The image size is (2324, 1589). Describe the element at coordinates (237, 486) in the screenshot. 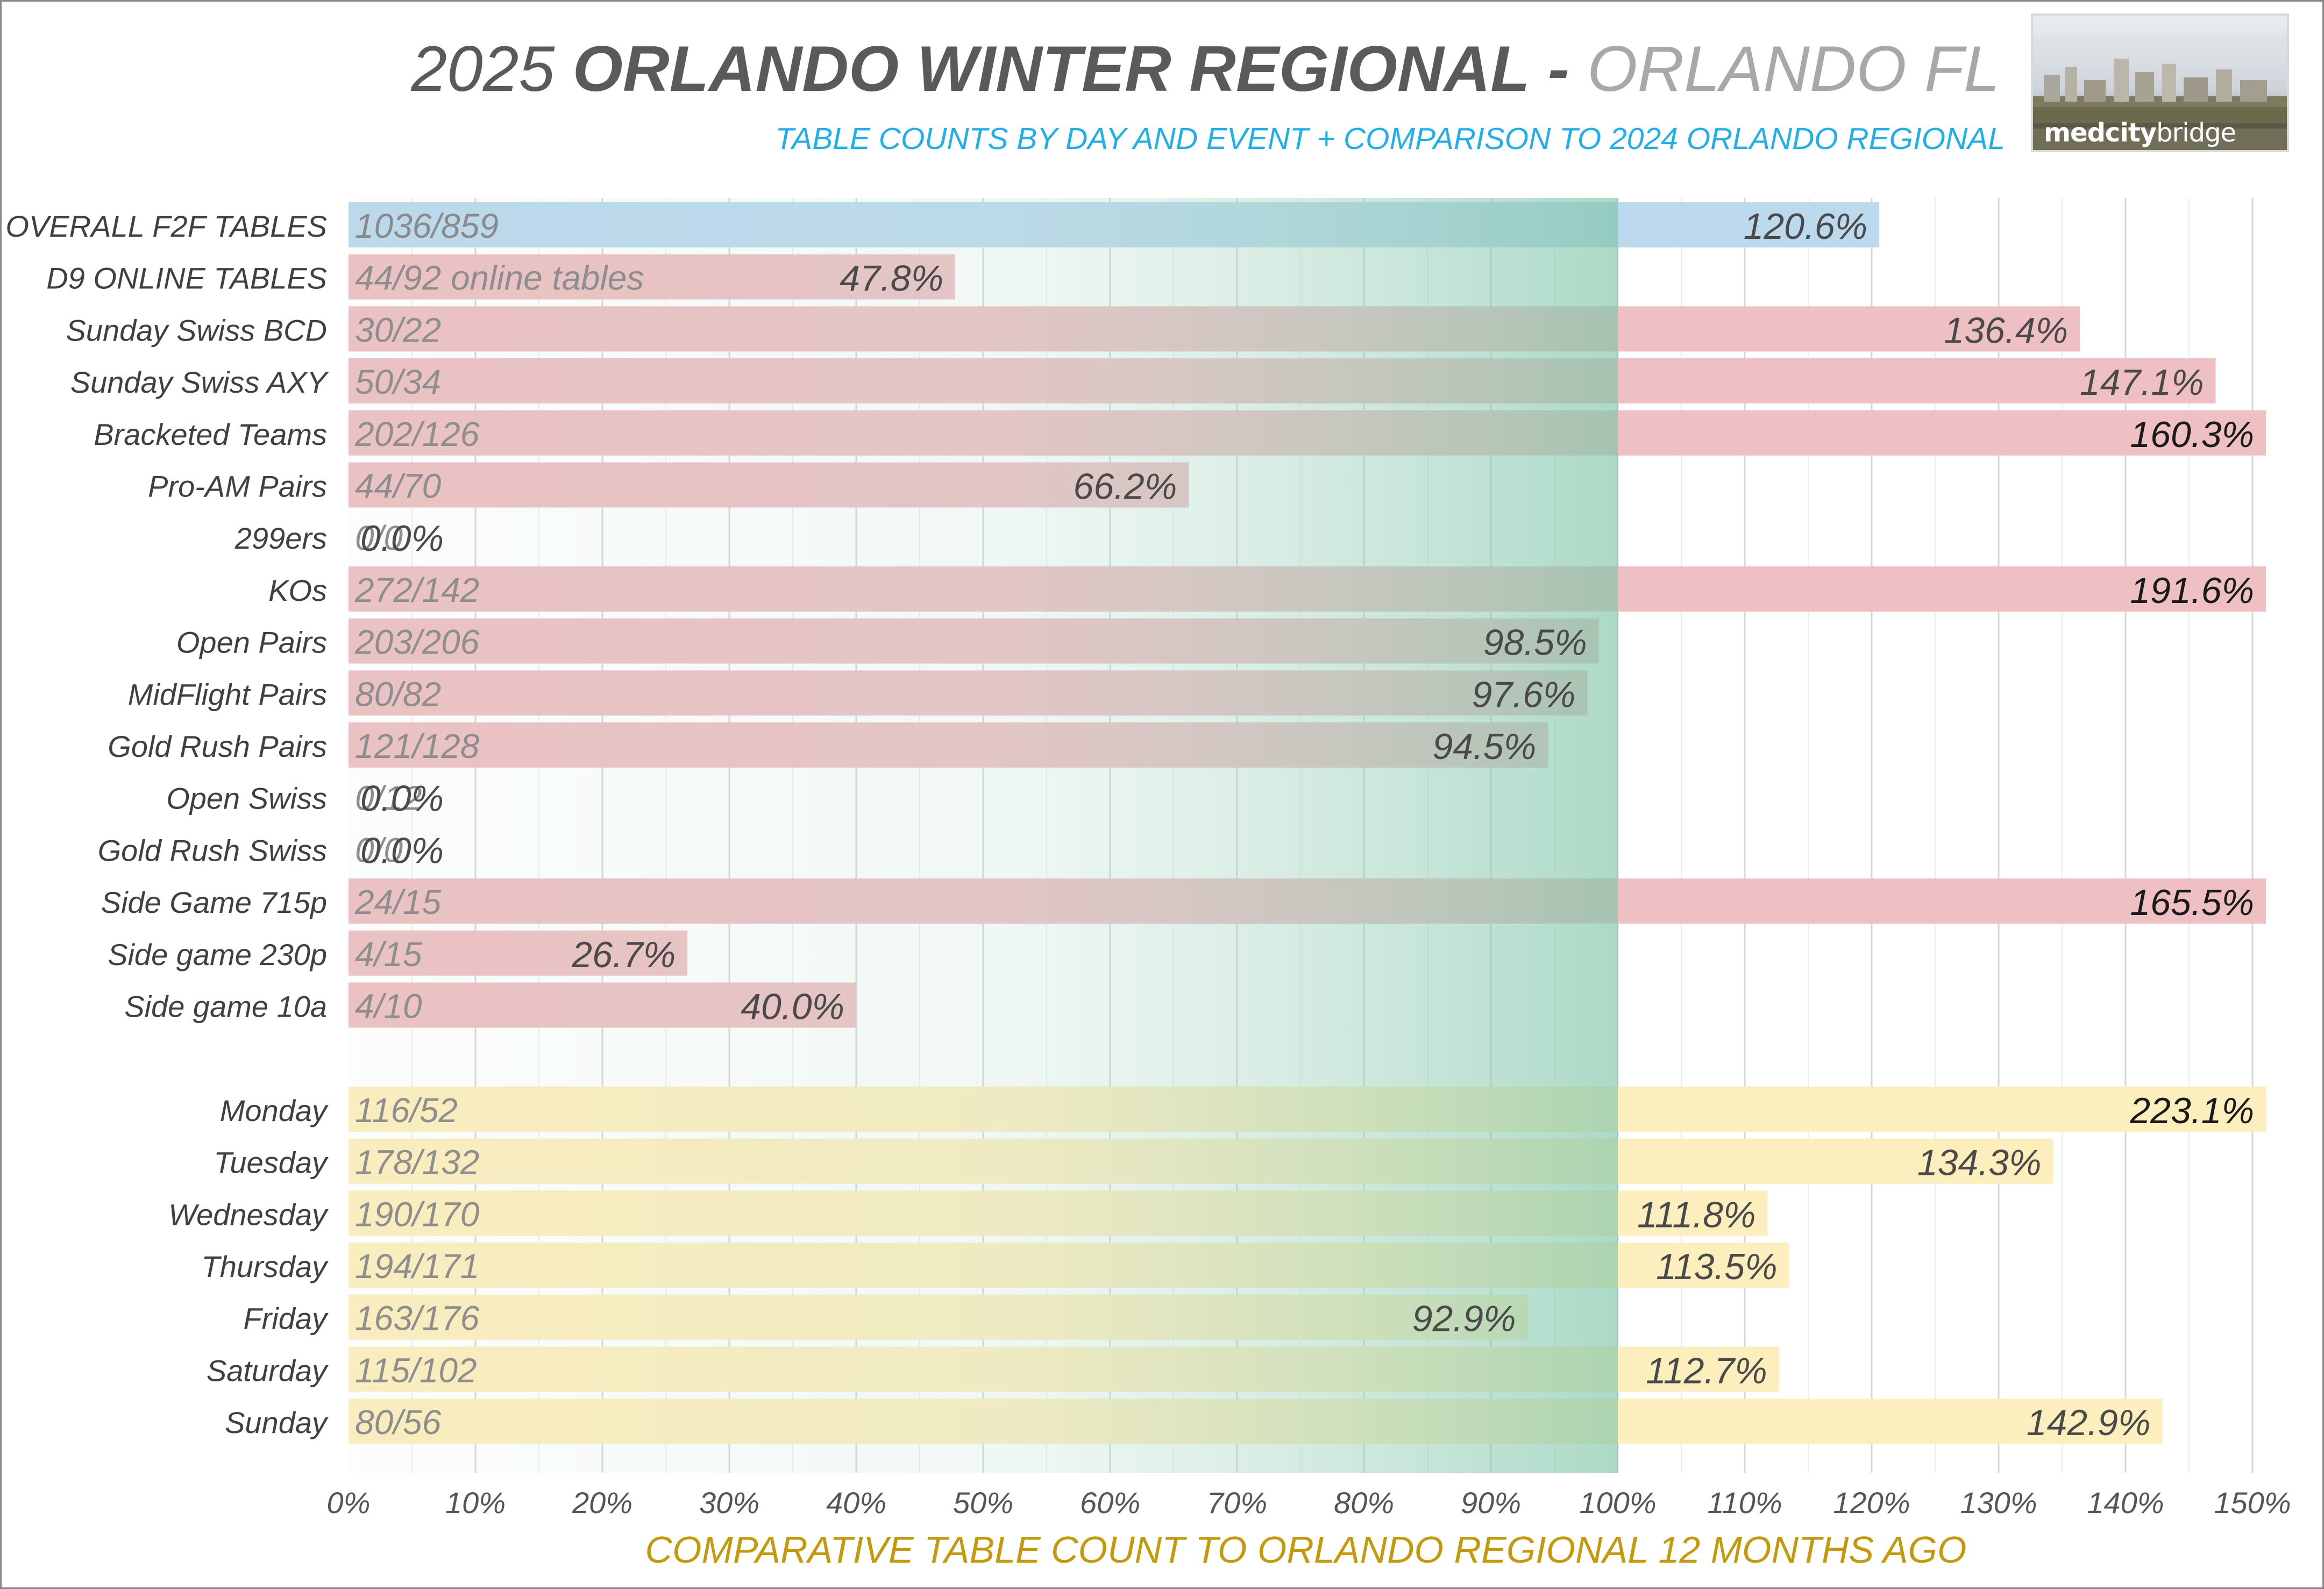

I see `category-label: Pro-AM Pairs` at that location.